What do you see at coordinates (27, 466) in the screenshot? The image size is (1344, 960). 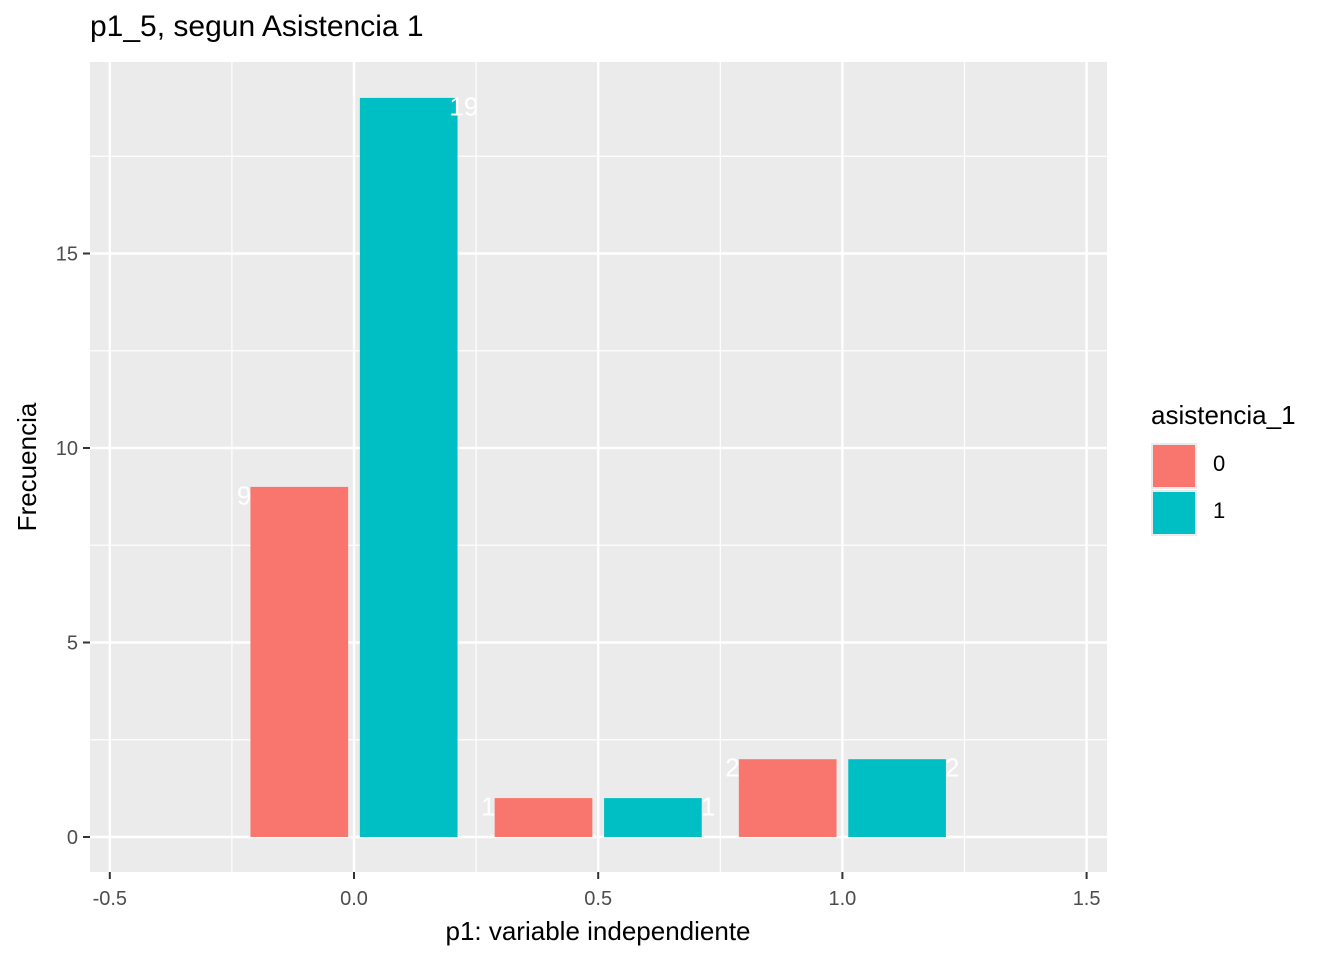 I see `y-axis-title: Frecuencia` at bounding box center [27, 466].